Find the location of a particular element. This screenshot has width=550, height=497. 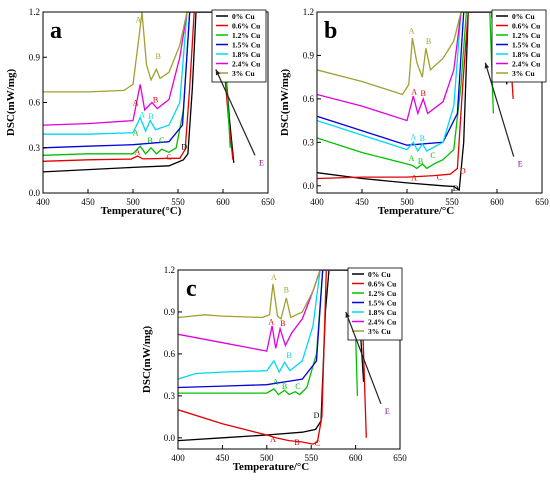

x-axis-label: Temperature/°C is located at coordinates (416, 211).